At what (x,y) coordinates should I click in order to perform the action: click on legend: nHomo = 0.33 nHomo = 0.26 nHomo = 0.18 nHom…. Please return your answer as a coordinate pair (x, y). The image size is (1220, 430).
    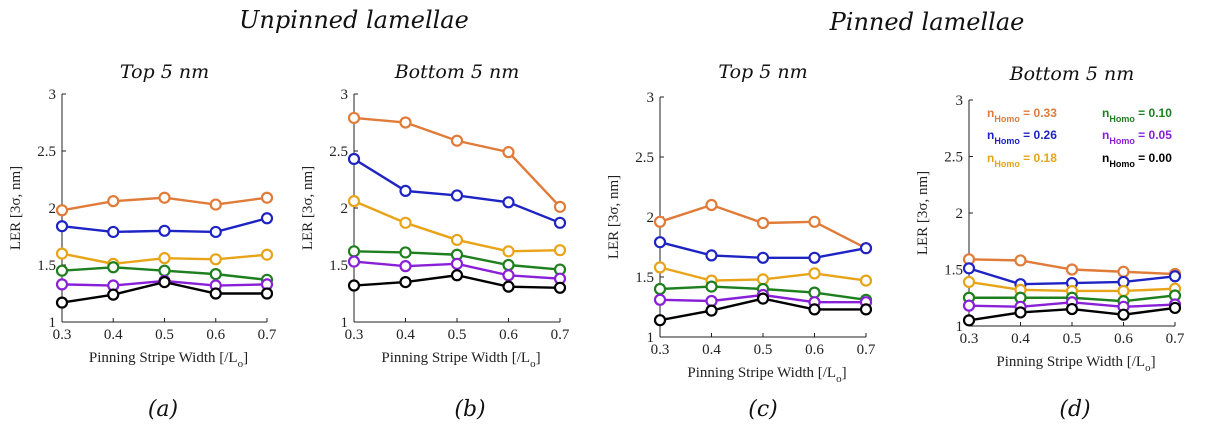
    Looking at the image, I should click on (1079, 137).